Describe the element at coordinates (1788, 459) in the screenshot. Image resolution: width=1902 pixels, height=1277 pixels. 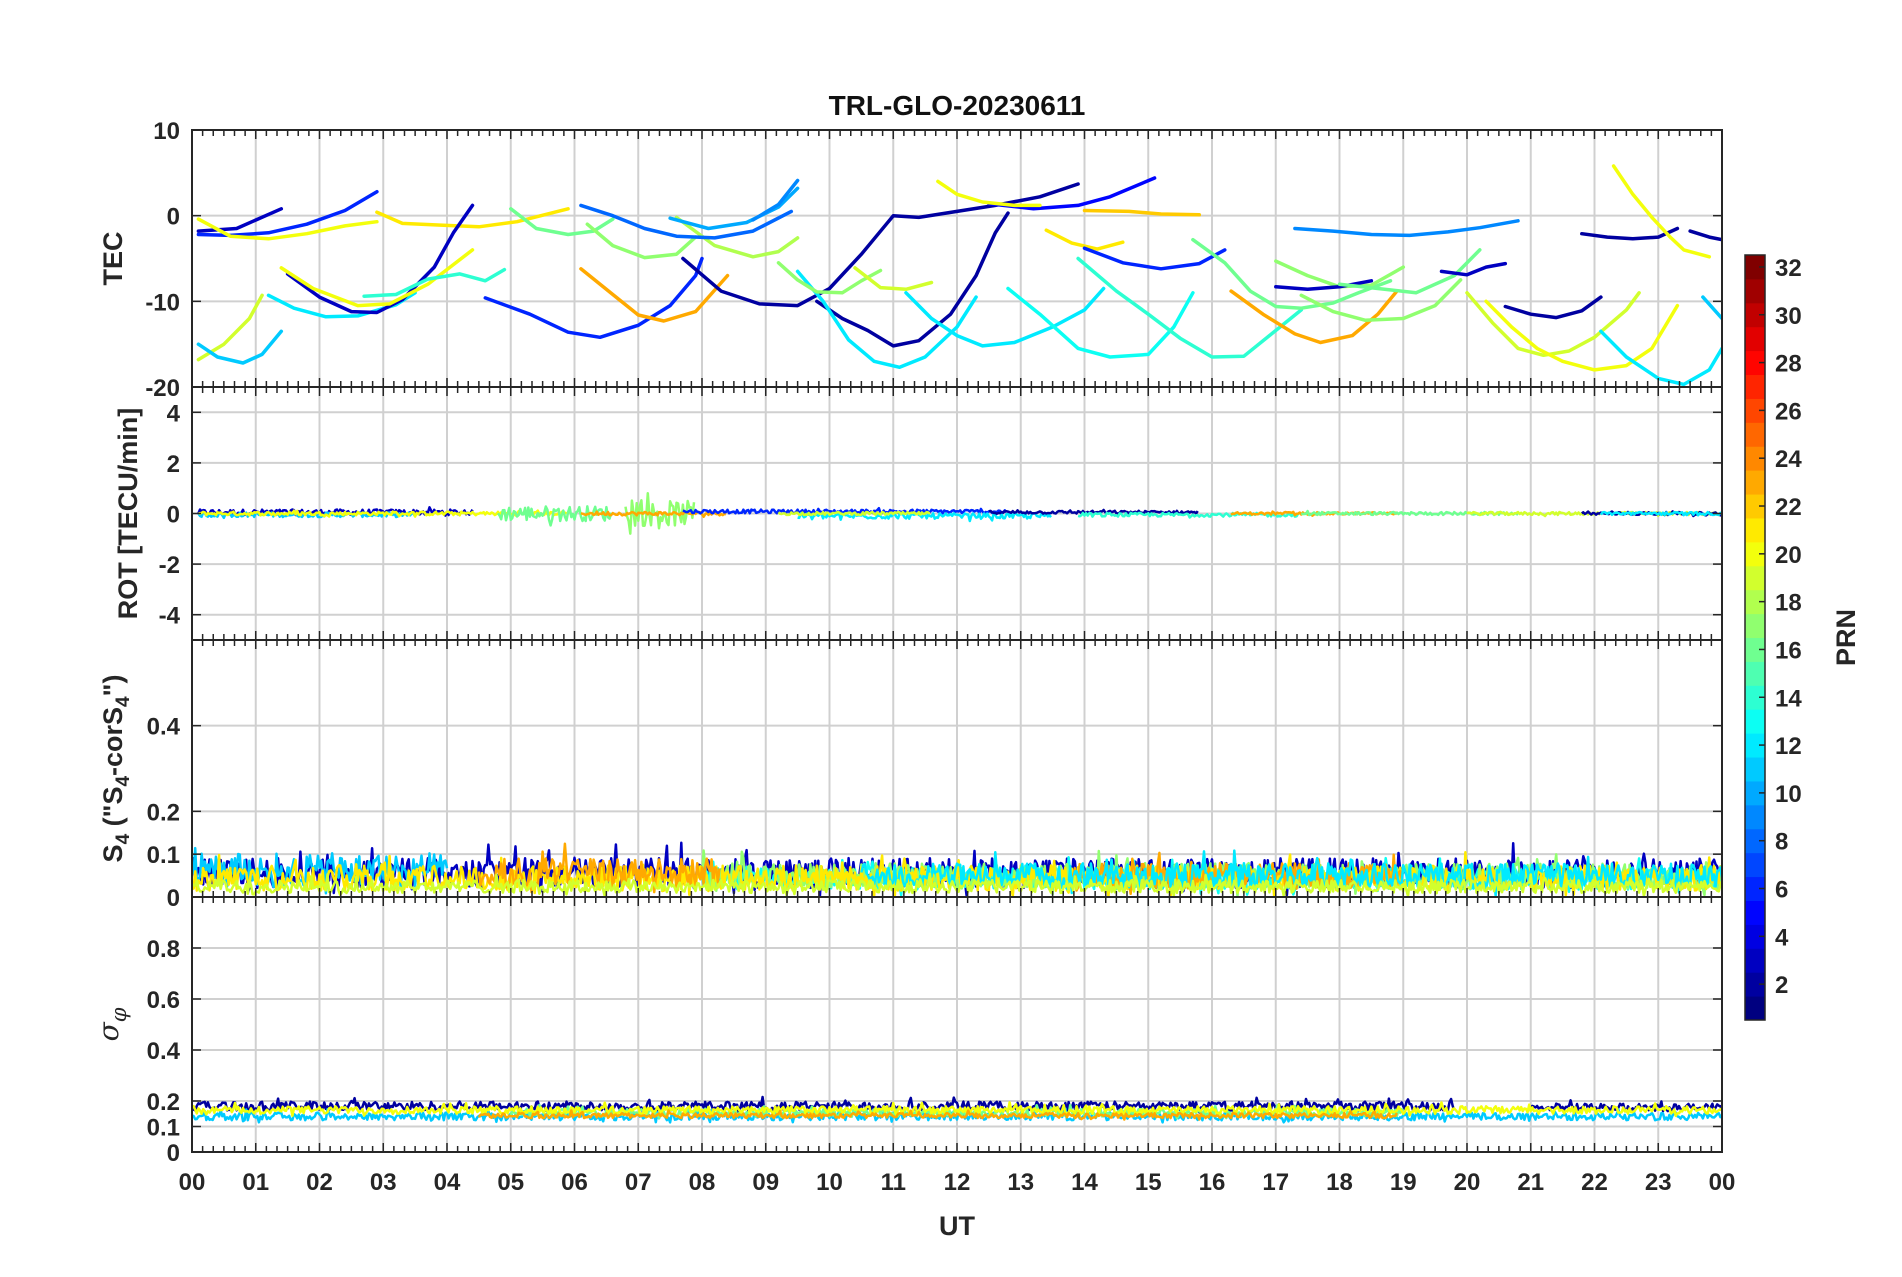
I see `colorbar-tick-label: 24` at that location.